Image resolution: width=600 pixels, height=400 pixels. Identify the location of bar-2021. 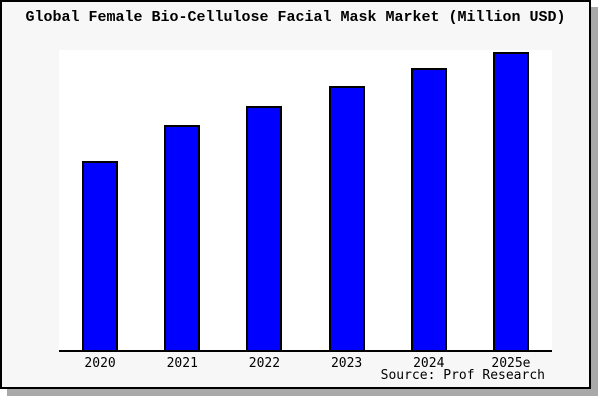
(182, 237).